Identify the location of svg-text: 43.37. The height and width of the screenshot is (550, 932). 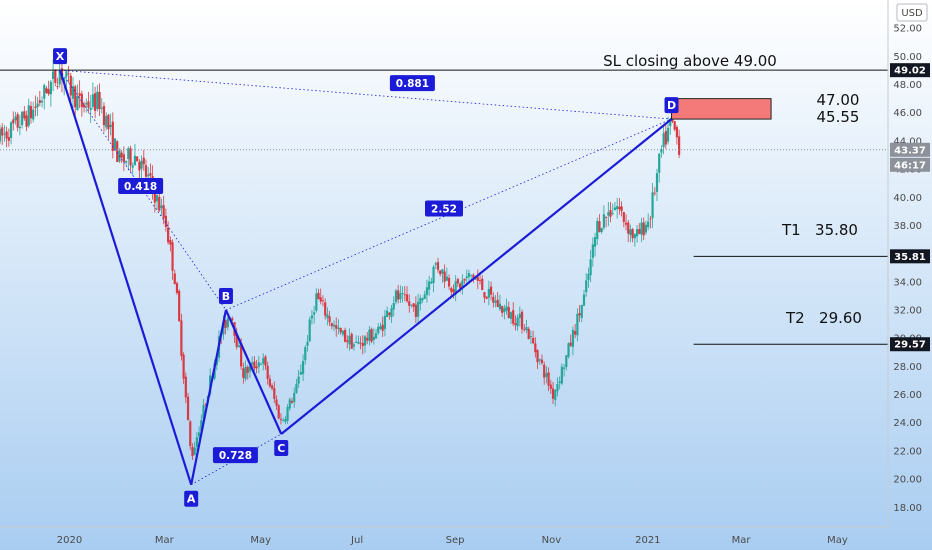
(910, 150).